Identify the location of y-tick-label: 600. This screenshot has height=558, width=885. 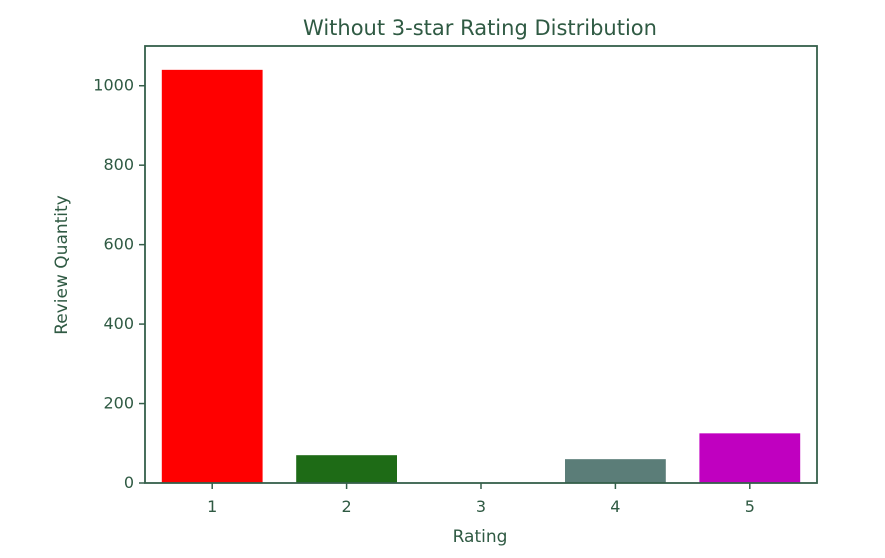
(118, 244).